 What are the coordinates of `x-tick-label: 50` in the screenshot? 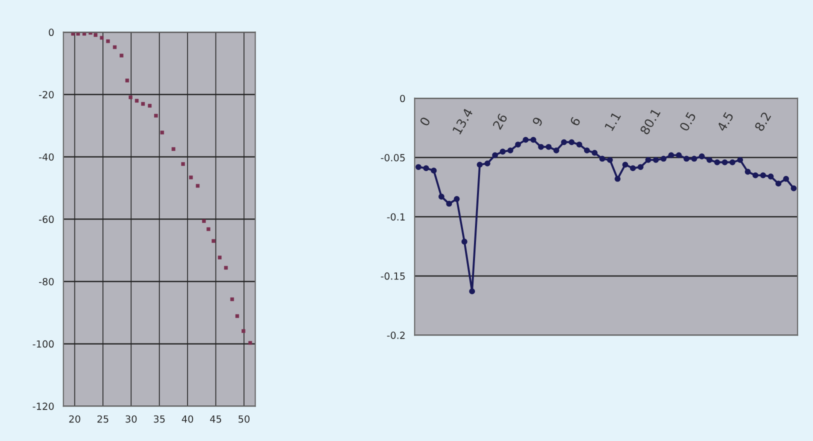 It's located at (244, 419).